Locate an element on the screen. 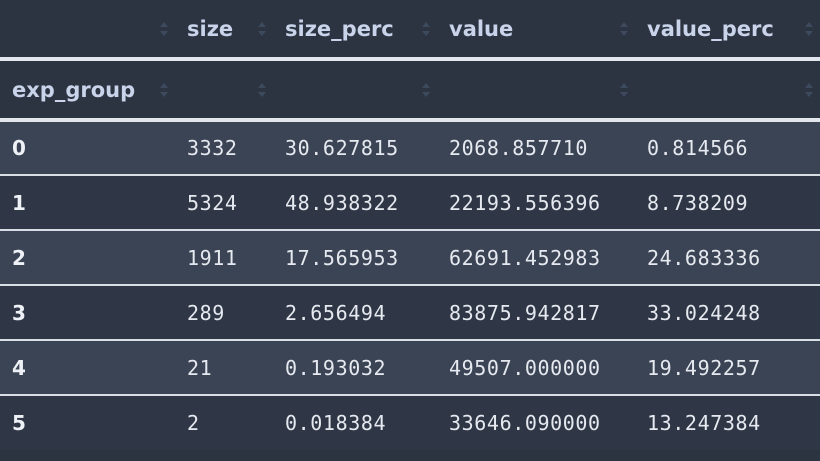  cell-size: 1911 is located at coordinates (212, 257).